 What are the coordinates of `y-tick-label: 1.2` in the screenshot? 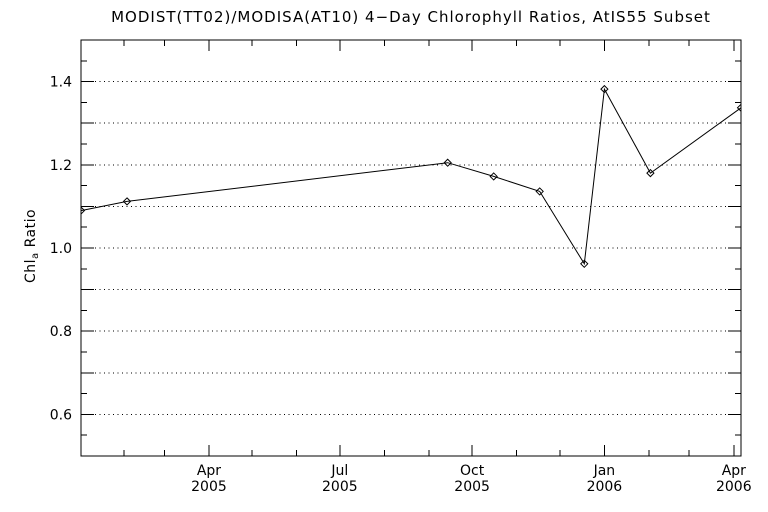 It's located at (61, 166).